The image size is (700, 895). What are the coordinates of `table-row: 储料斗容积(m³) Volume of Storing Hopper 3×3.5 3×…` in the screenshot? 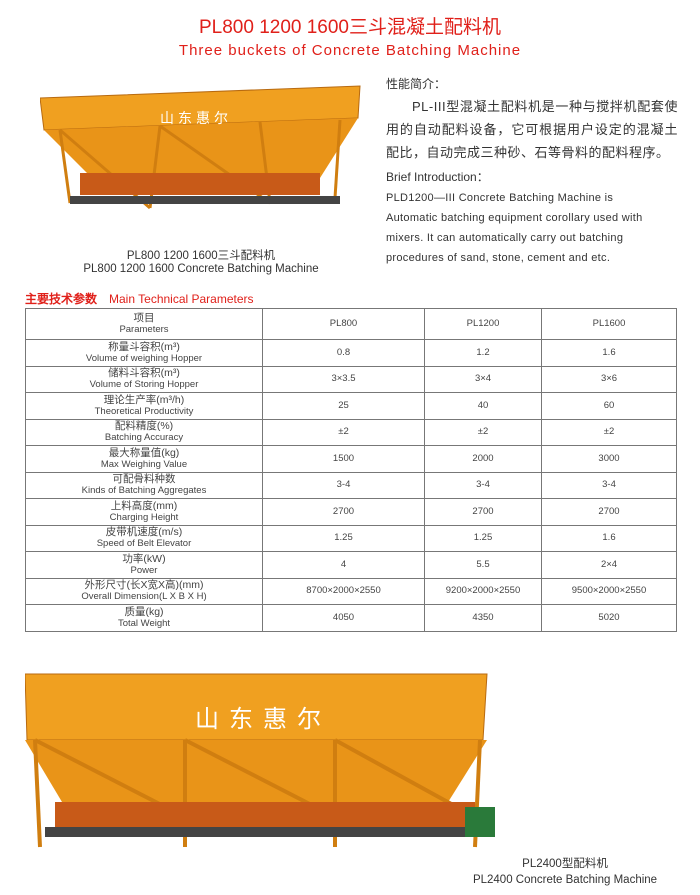 It's located at (351, 379).